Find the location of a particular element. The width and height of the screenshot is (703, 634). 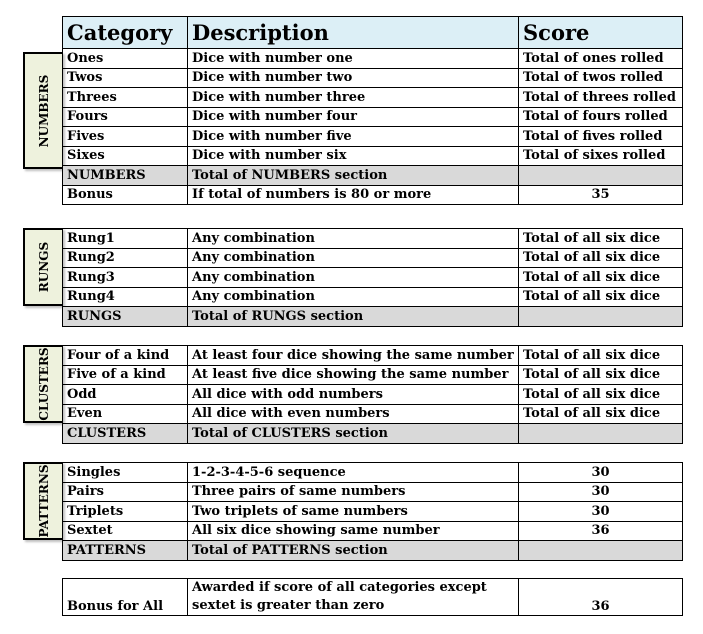

category-cell: Four of a kind is located at coordinates (125, 355).